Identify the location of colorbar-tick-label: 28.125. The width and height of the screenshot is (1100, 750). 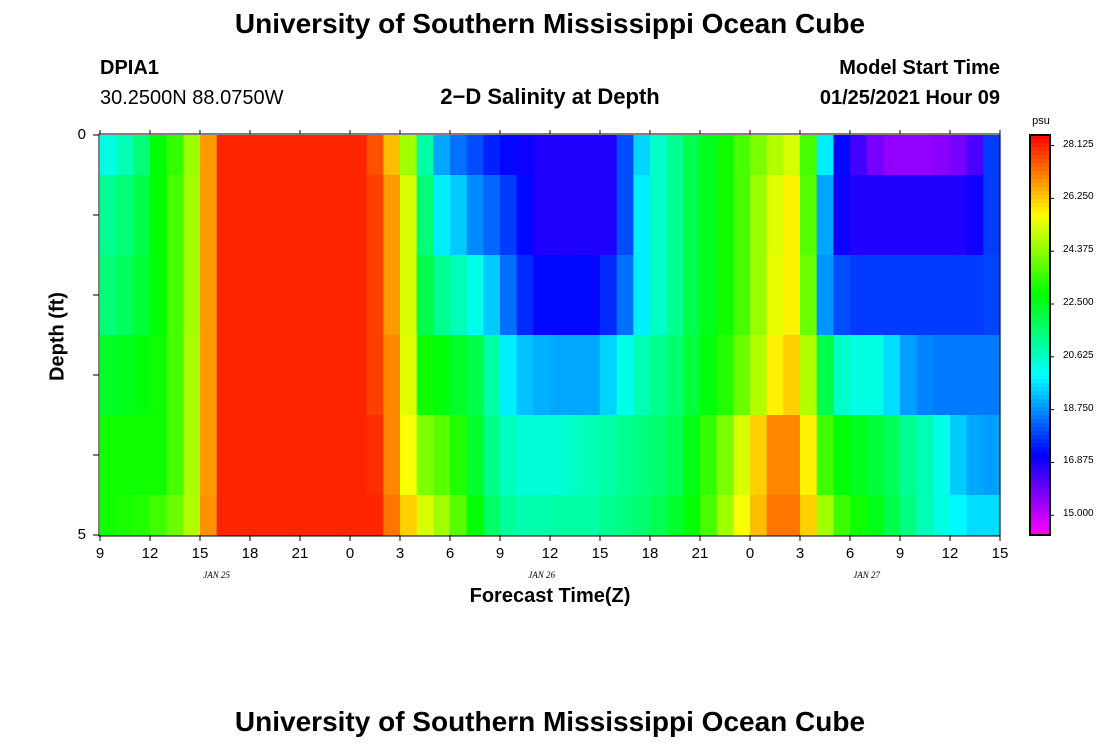
(1078, 144).